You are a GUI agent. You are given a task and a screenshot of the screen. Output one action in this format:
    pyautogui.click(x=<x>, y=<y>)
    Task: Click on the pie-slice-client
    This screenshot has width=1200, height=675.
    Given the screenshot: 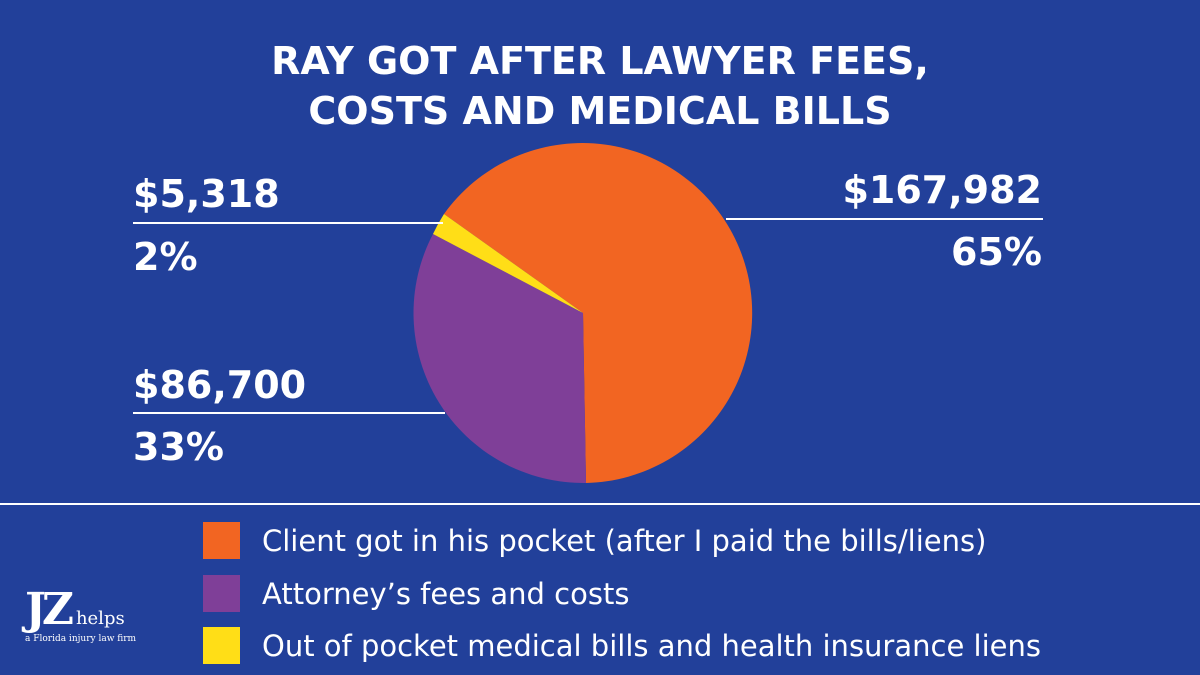 What is the action you would take?
    pyautogui.click(x=598, y=313)
    